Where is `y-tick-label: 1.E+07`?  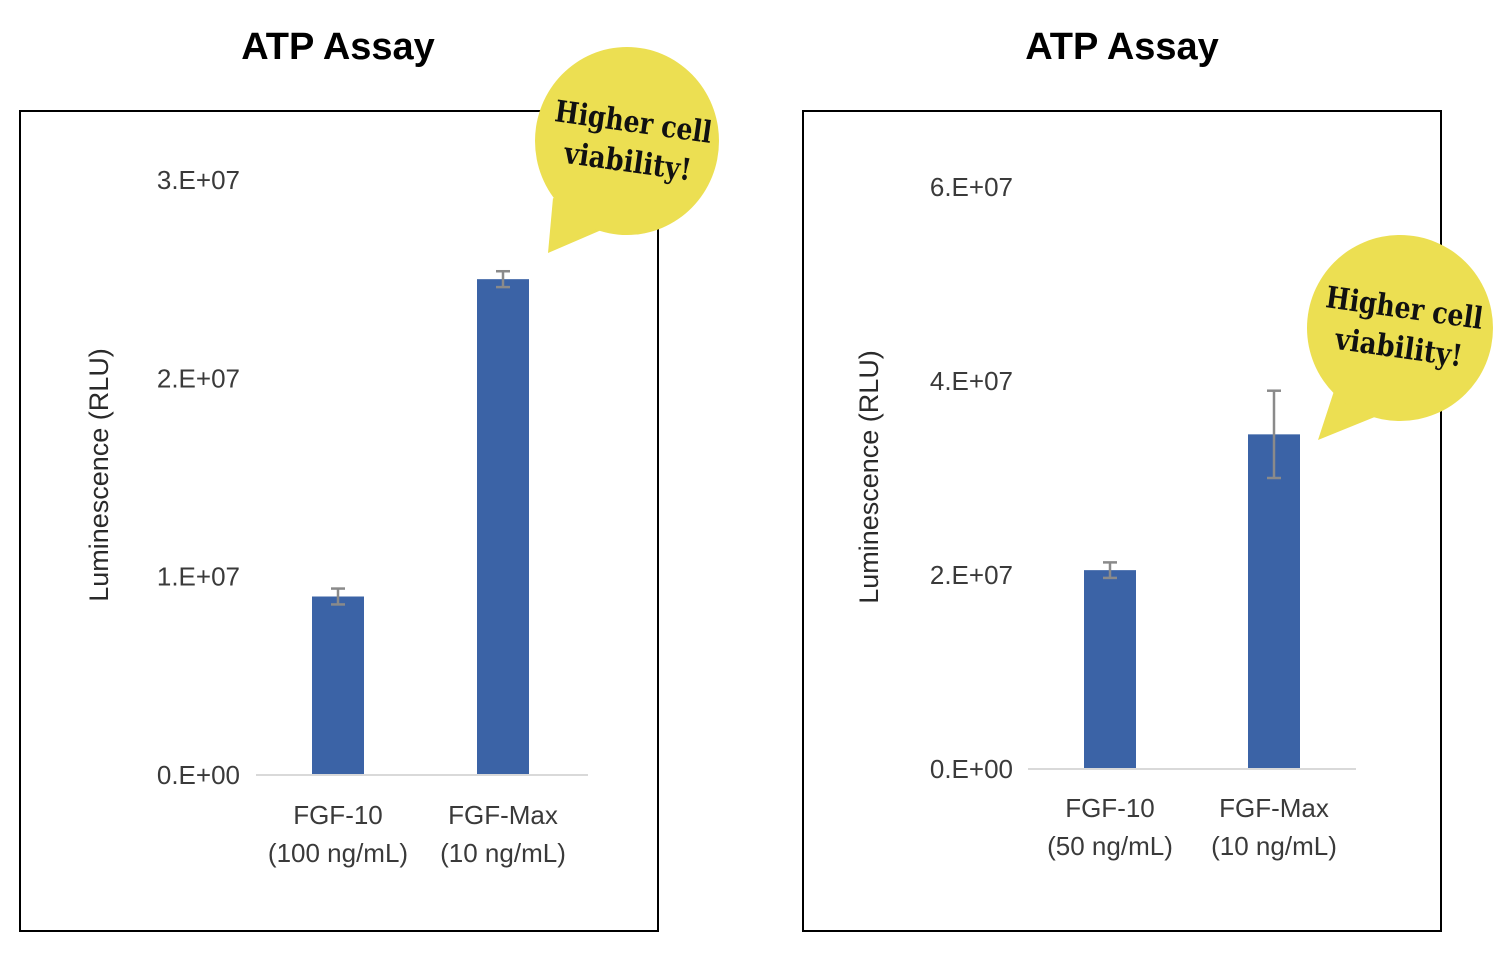
y-tick-label: 1.E+07 is located at coordinates (198, 577).